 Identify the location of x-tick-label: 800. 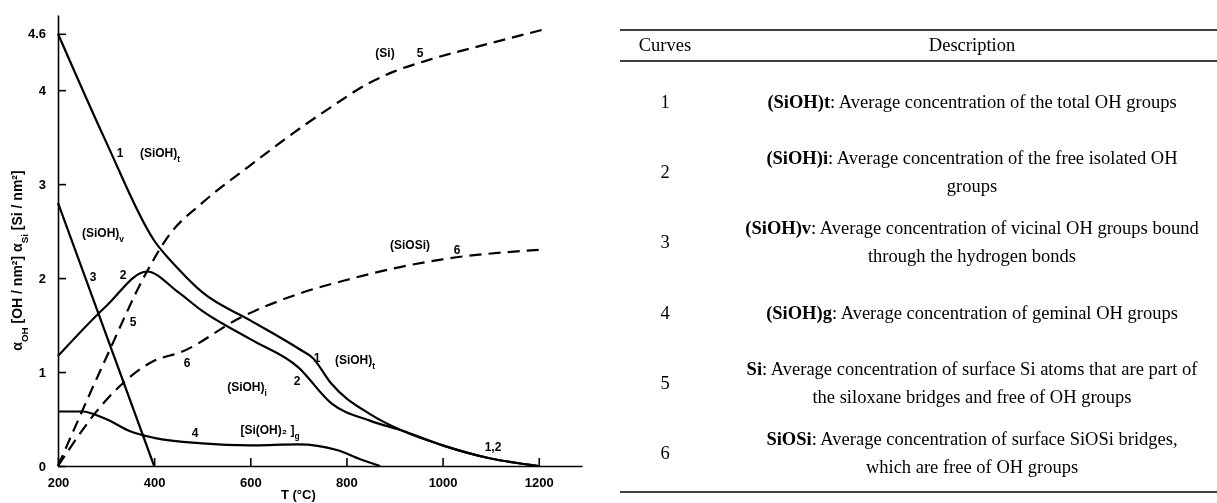
(347, 483).